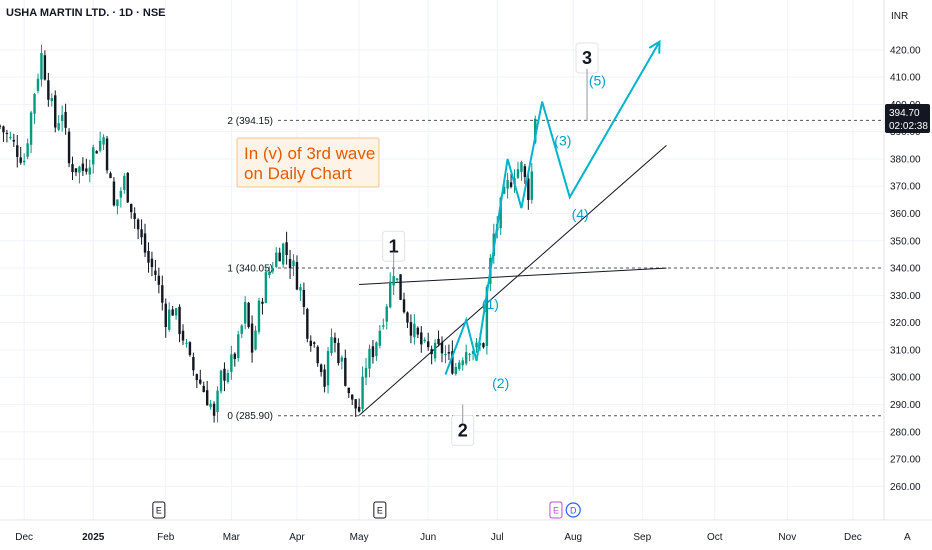  Describe the element at coordinates (466, 531) in the screenshot. I see `time-axis: Dec 2025 Feb Mar Apr May Jun Jul Aug Sep Oct Nov Dec` at that location.